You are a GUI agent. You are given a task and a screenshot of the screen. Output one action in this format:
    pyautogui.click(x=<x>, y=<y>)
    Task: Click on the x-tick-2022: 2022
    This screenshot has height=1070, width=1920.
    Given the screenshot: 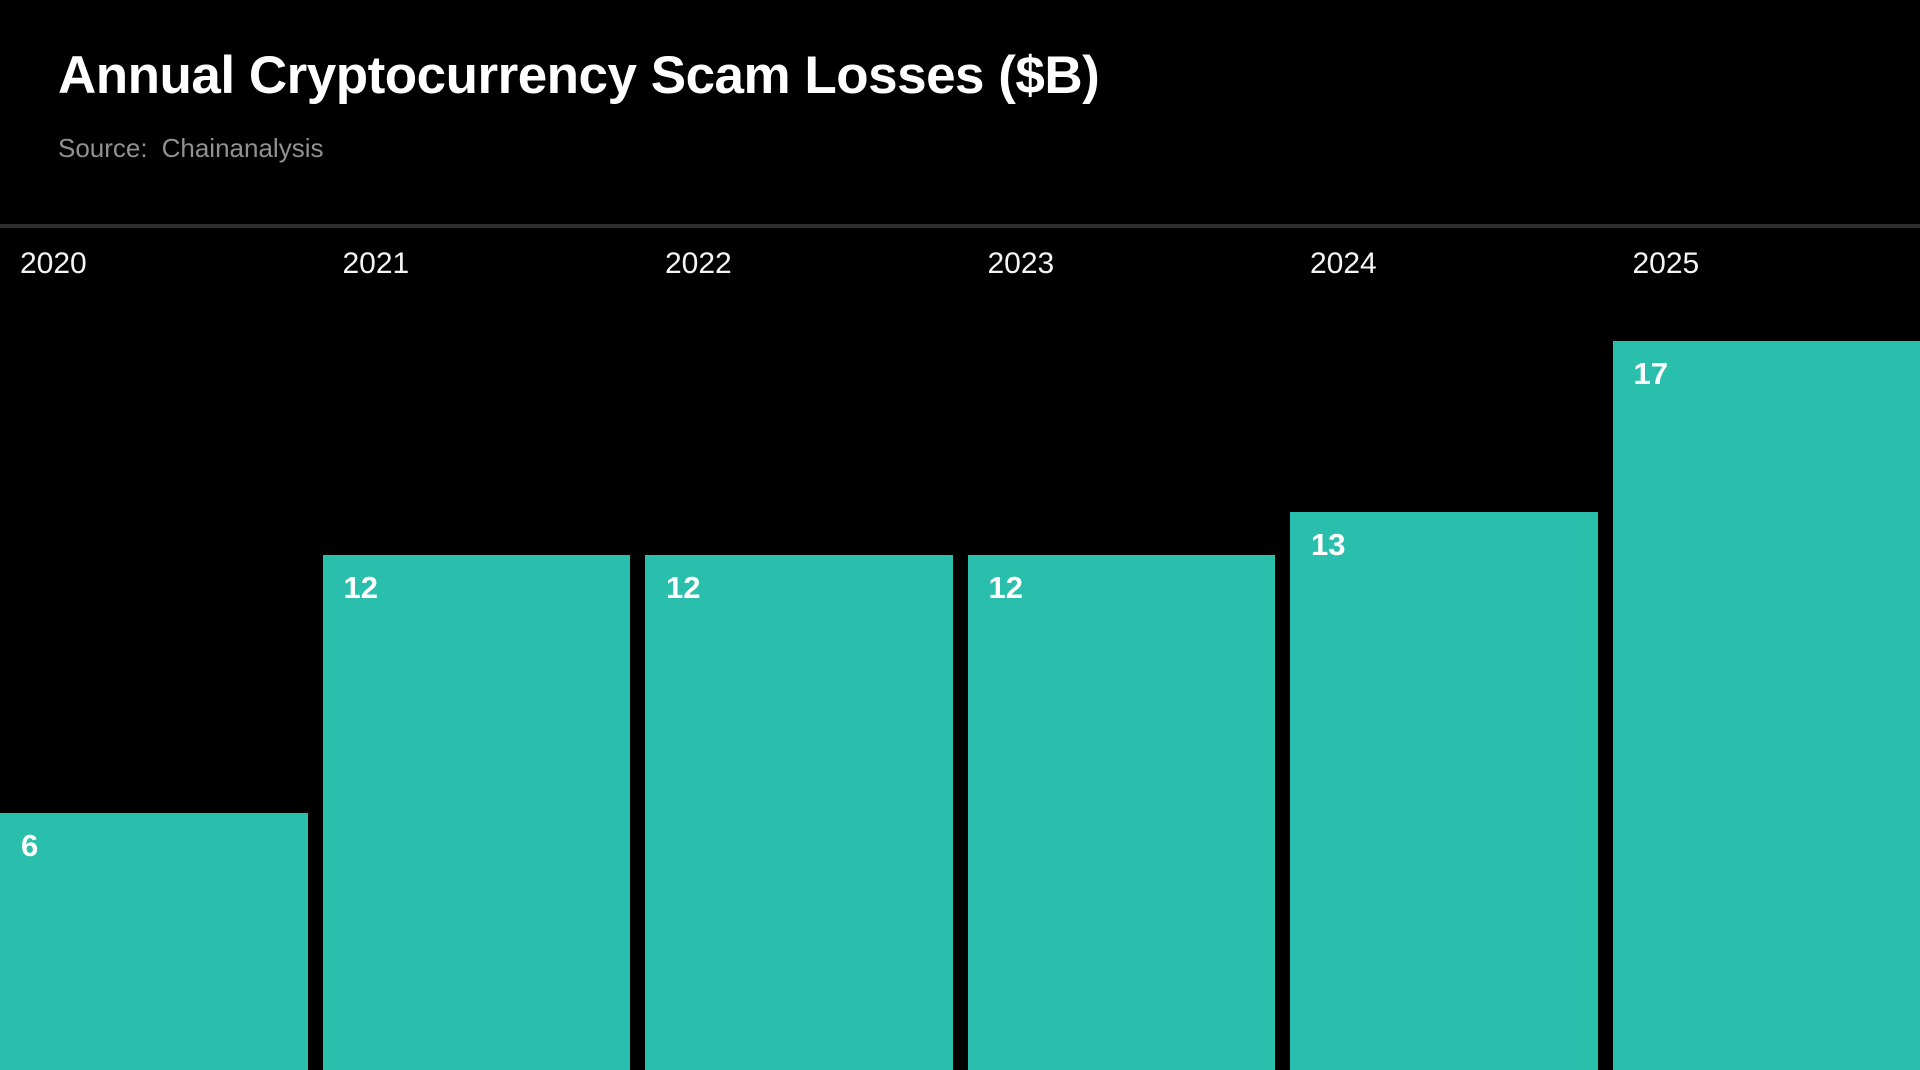 What is the action you would take?
    pyautogui.click(x=799, y=264)
    